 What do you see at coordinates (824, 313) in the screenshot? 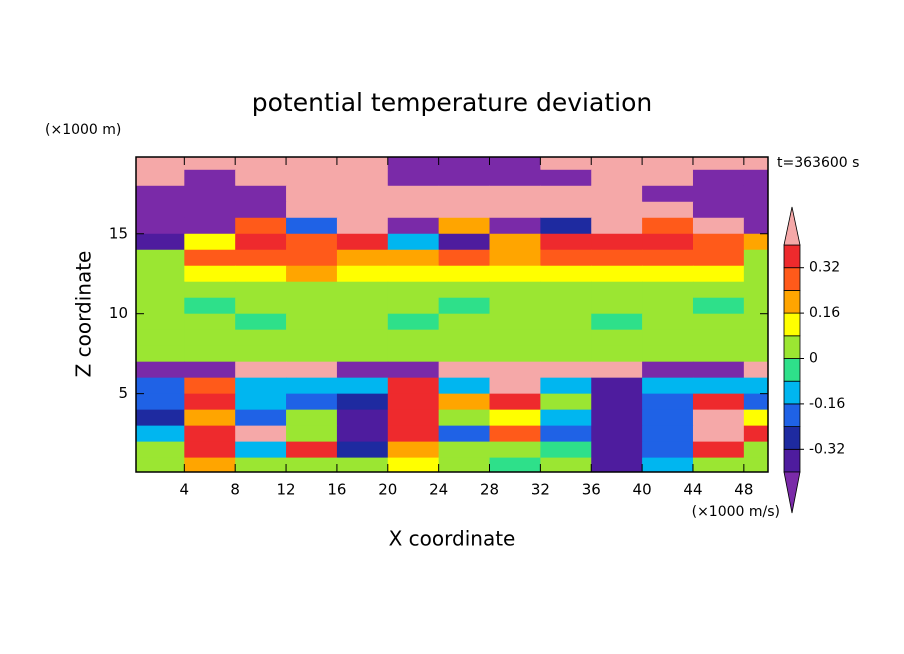
I see `colorbar-tick-label: 0.16` at bounding box center [824, 313].